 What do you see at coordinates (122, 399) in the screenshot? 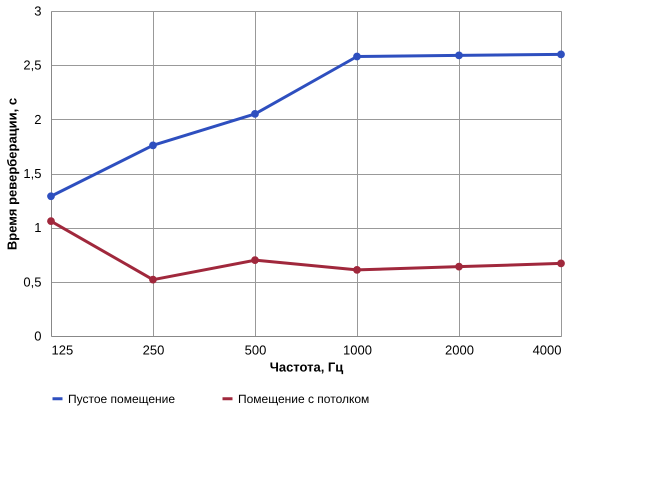
I see `legend-label: Пустое помещение` at bounding box center [122, 399].